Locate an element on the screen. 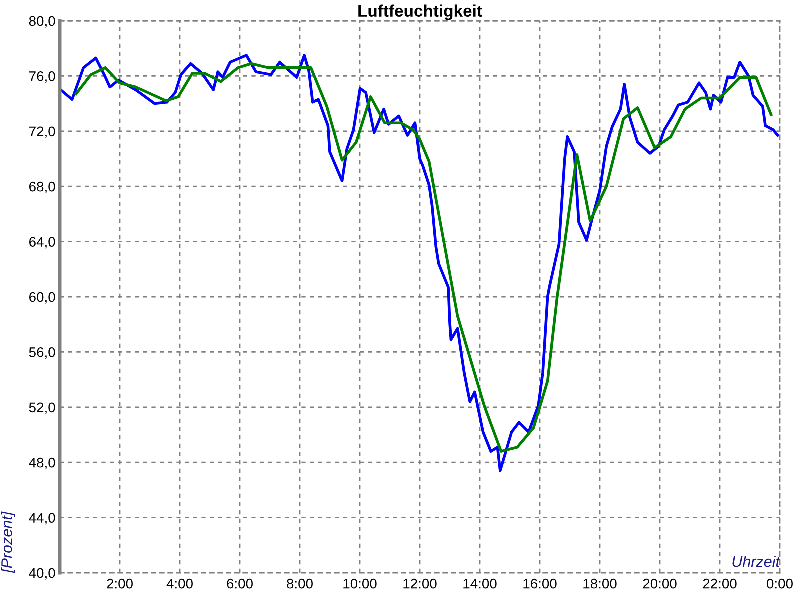 This screenshot has width=800, height=600. y-tick-label: 56,0 is located at coordinates (42, 354).